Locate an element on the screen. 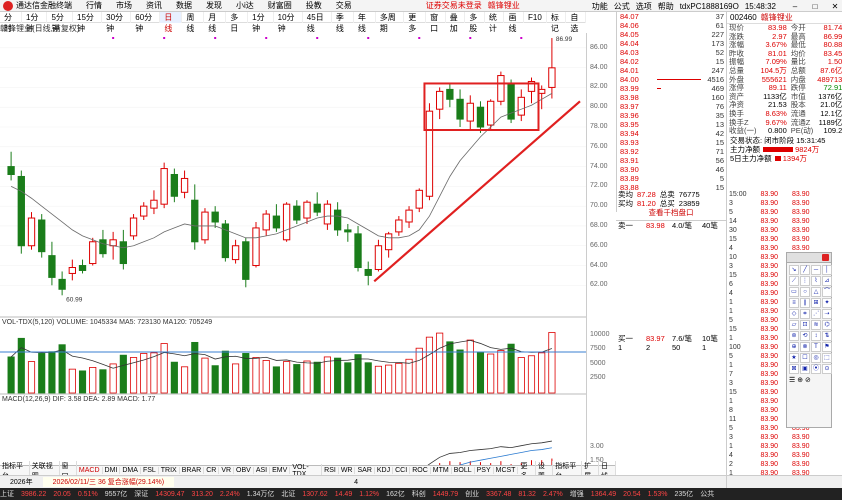 Image resolution: width=842 pixels, height=500 pixels. indicator-tab: ROC is located at coordinates (420, 470).